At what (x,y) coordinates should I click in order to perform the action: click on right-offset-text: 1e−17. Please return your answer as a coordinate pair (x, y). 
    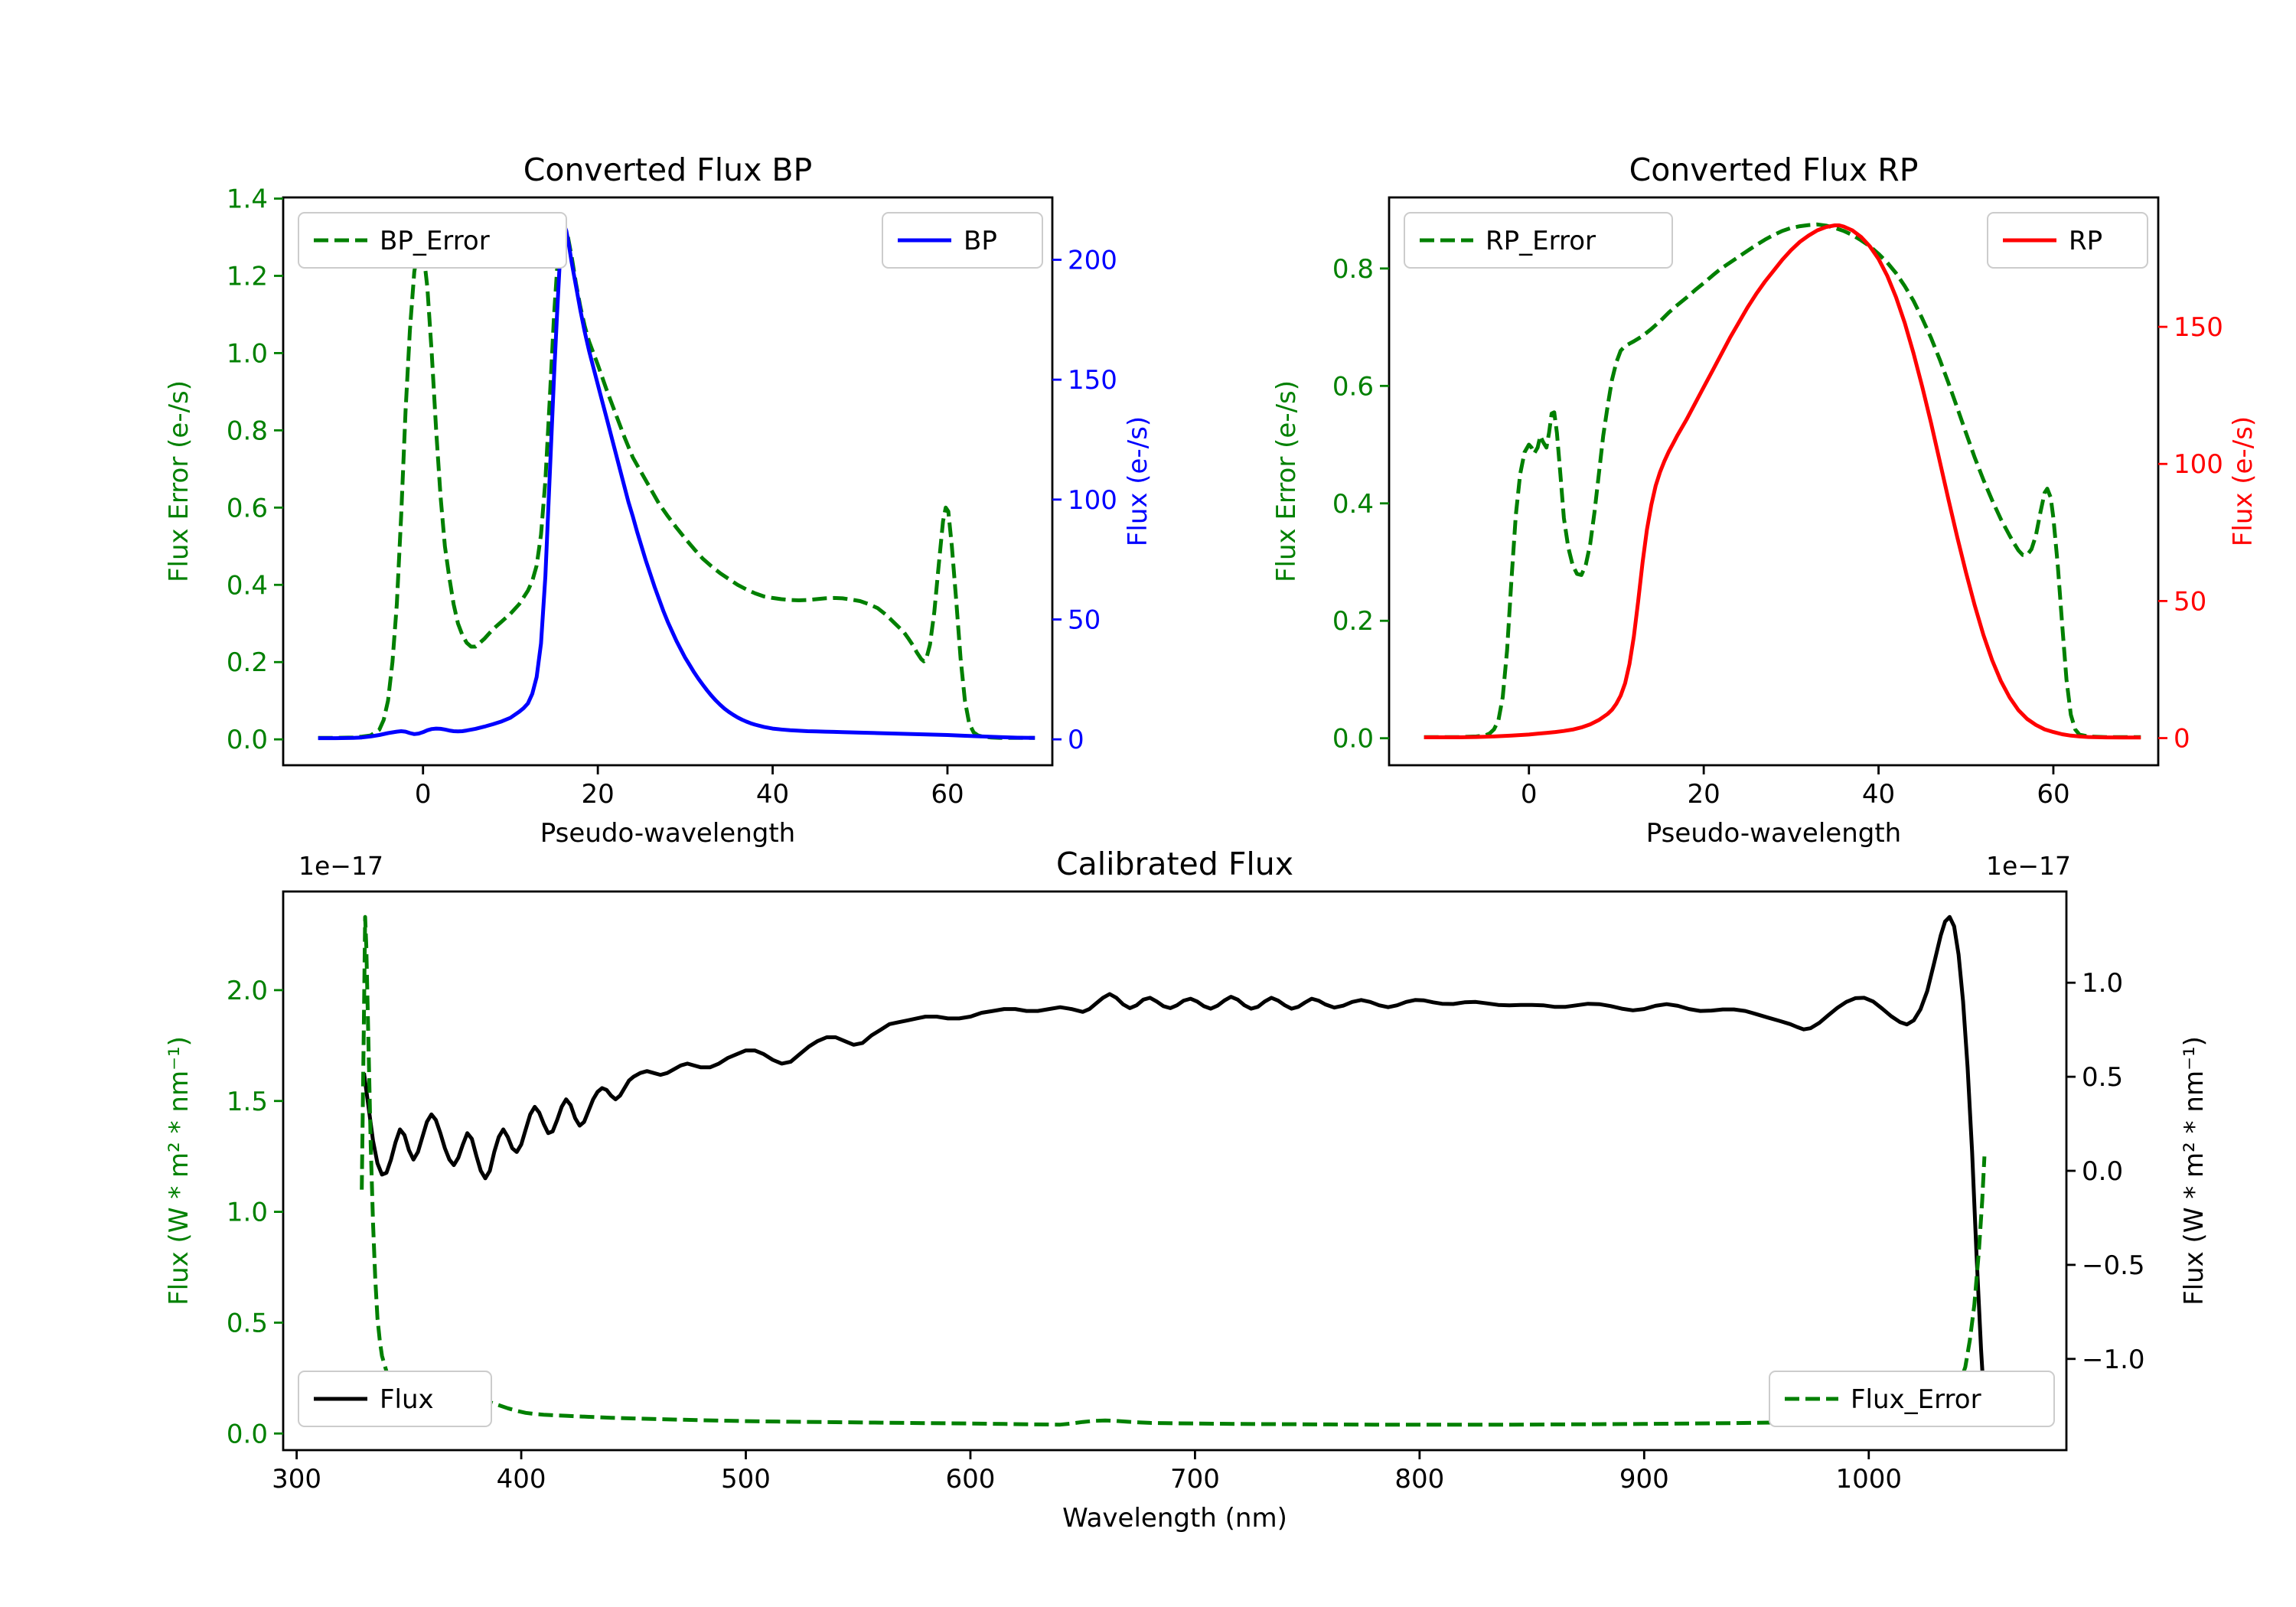
    Looking at the image, I should click on (2028, 866).